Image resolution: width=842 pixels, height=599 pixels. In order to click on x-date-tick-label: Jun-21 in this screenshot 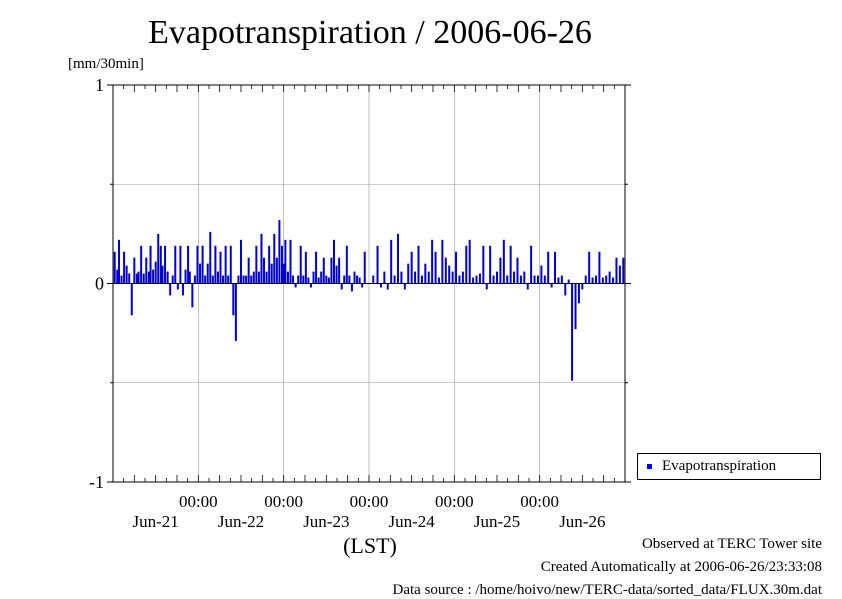, I will do `click(156, 521)`.